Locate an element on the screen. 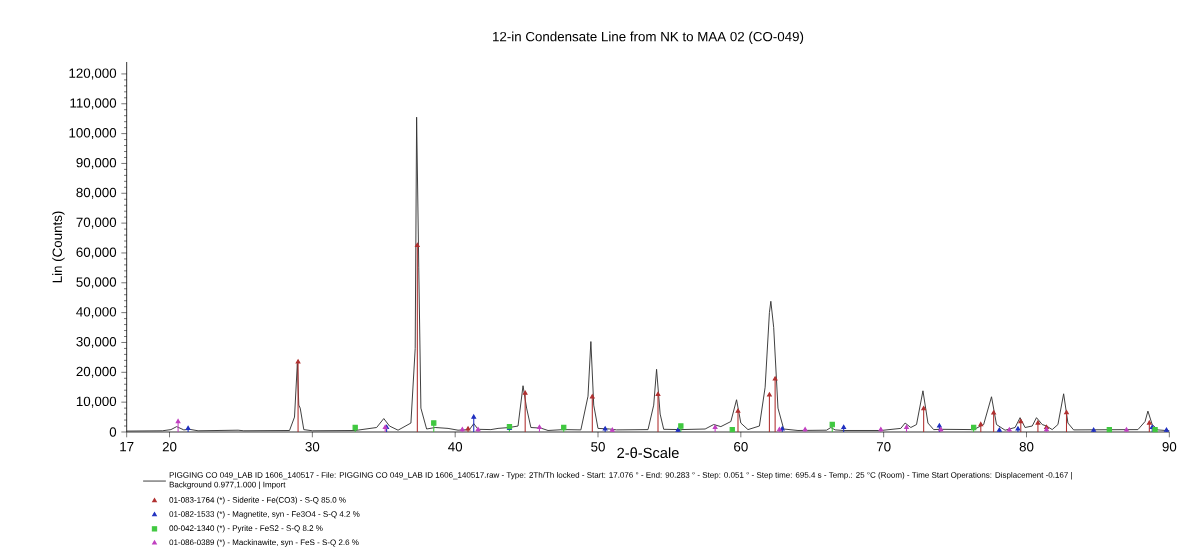  y-tick-label: 90,000 is located at coordinates (96, 163).